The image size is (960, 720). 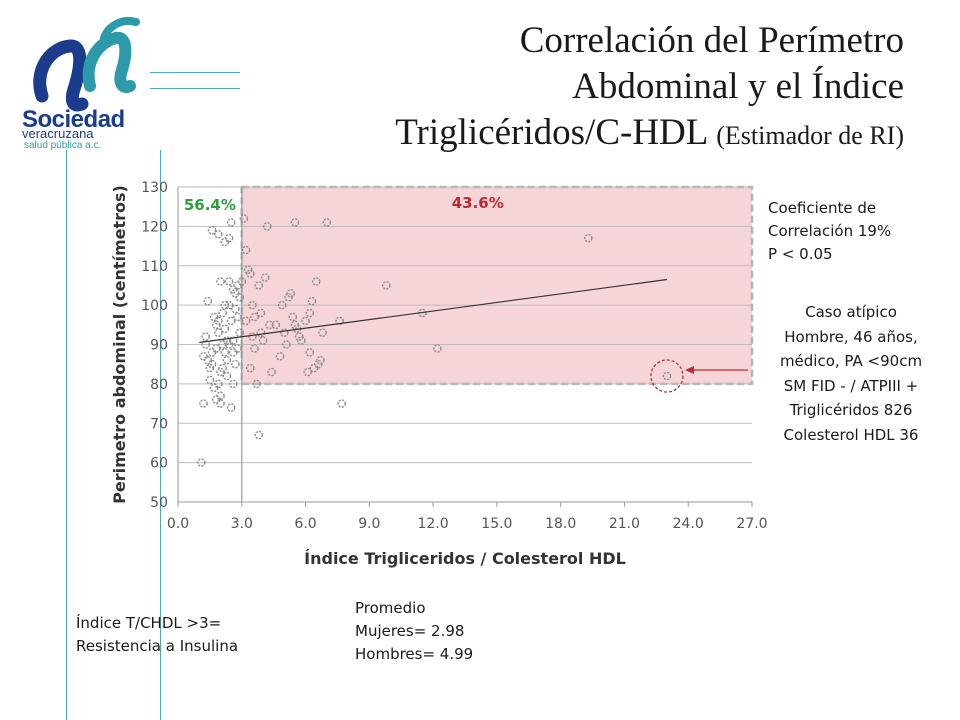 What do you see at coordinates (800, 254) in the screenshot?
I see `correlation-line-3: P < 0.05` at bounding box center [800, 254].